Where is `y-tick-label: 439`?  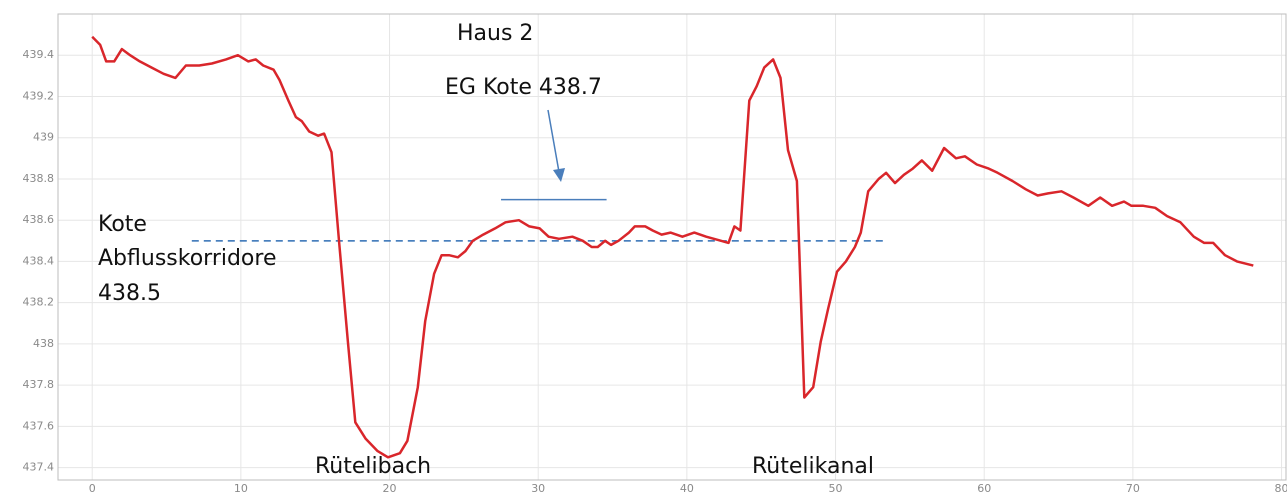
y-tick-label: 439 is located at coordinates (43, 137).